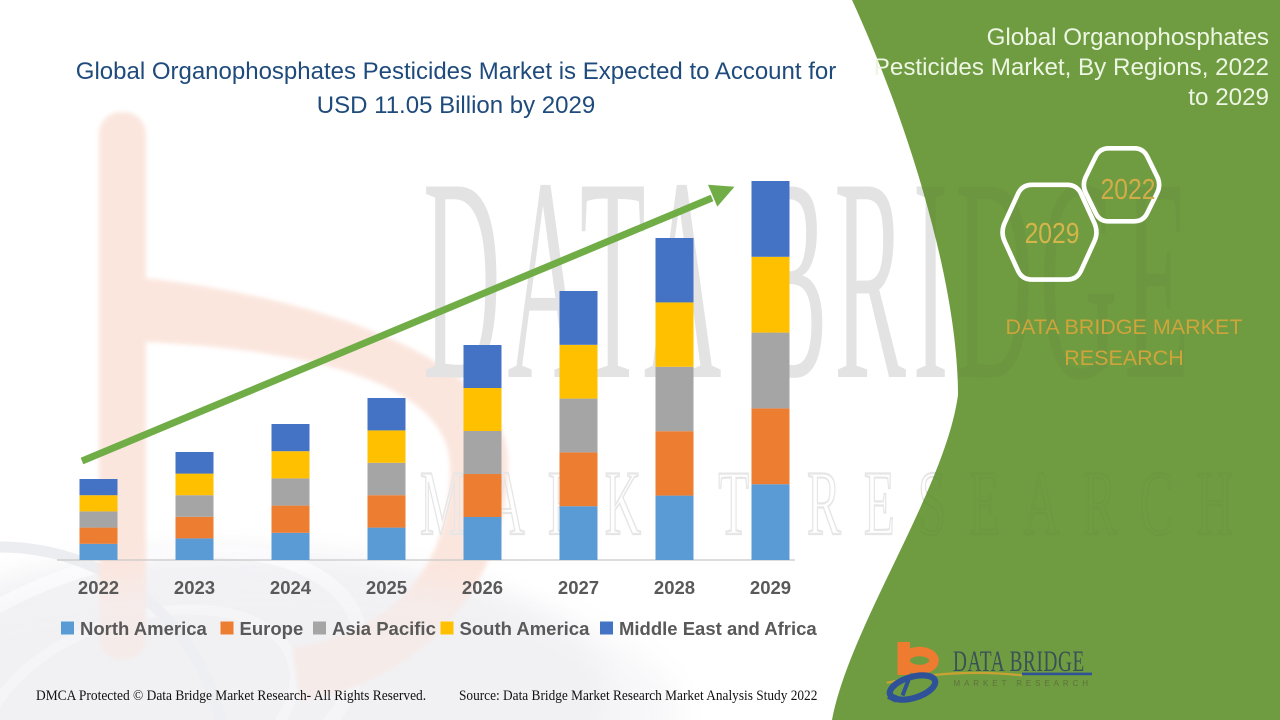  What do you see at coordinates (1123, 358) in the screenshot?
I see `svg-text: RESEARCH` at bounding box center [1123, 358].